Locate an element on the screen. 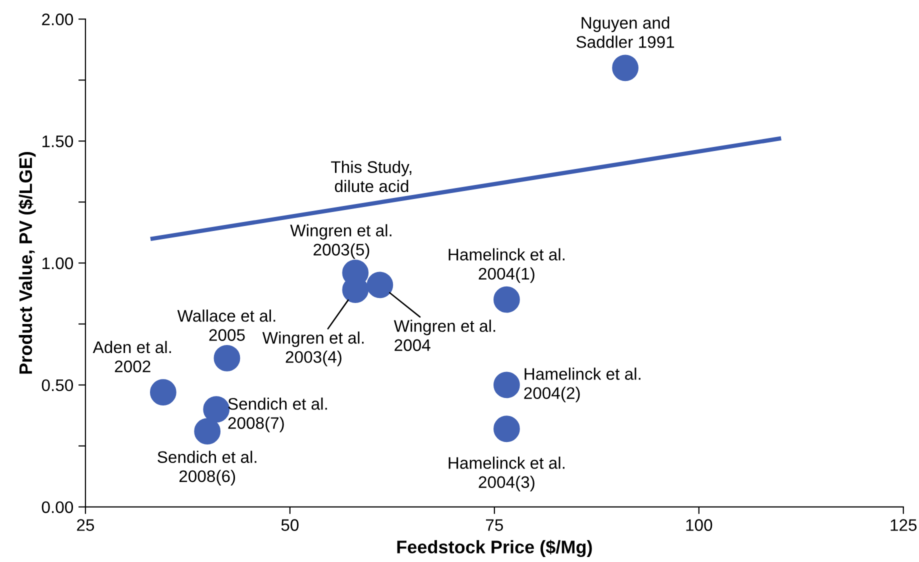  y-axis-title: Product Value, PV ($/LGE) is located at coordinates (27, 263).